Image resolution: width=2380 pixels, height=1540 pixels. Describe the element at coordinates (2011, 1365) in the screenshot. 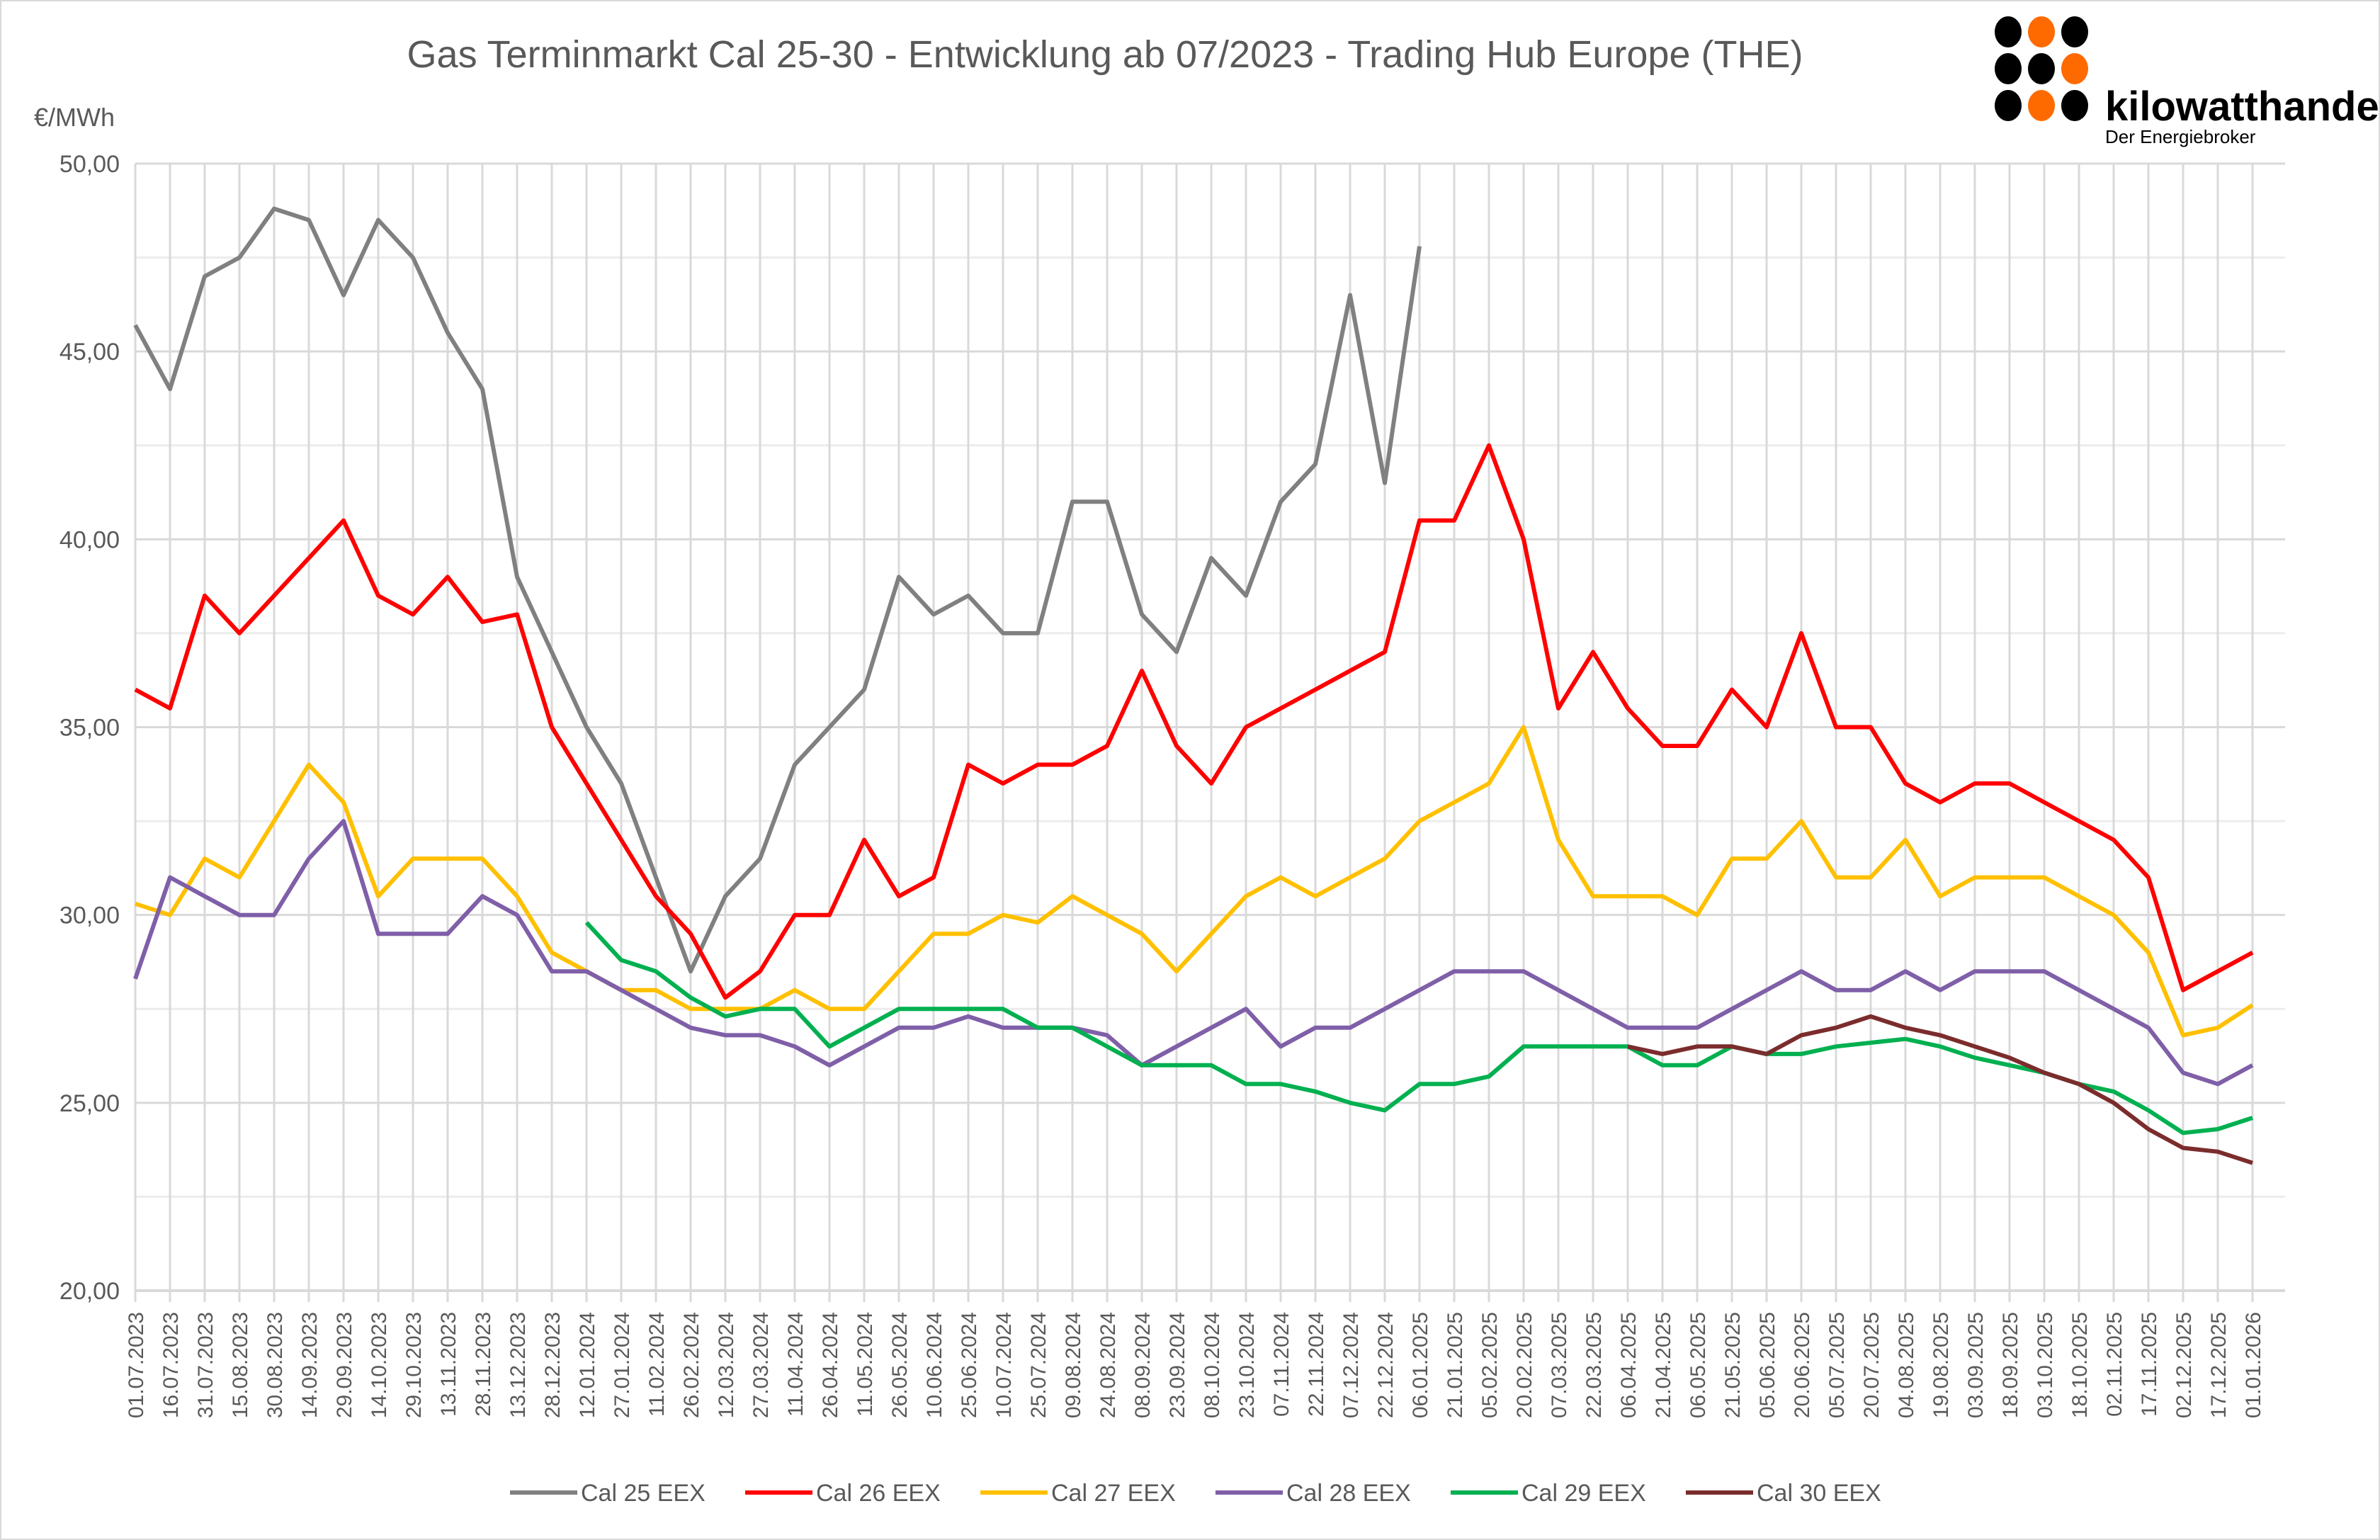

I see `x-tick-label: 18.09.2025` at that location.